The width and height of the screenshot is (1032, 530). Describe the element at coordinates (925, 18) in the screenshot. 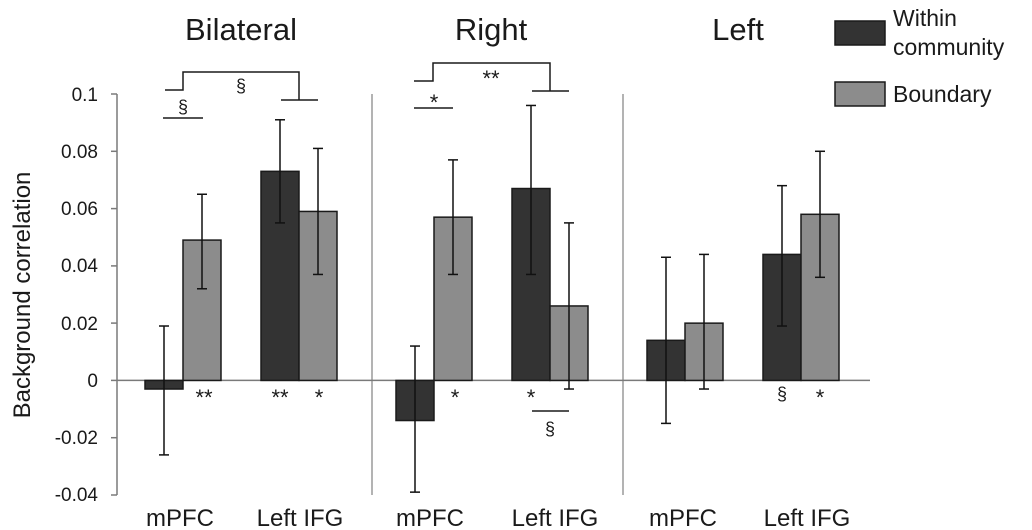

I see `legend-label-within-line1: Within` at that location.